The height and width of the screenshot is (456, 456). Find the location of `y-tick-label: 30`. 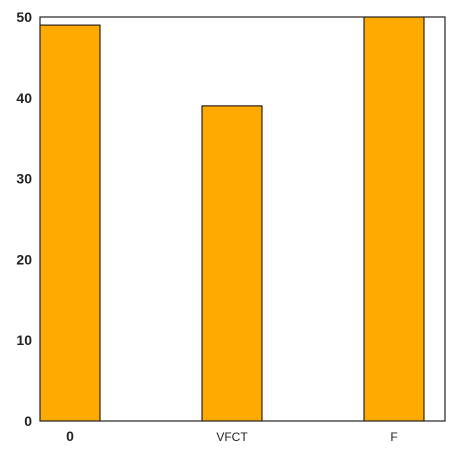

y-tick-label: 30 is located at coordinates (24, 179).